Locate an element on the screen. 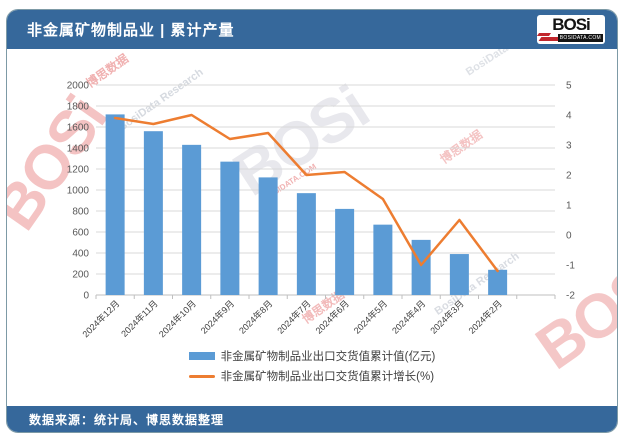 The height and width of the screenshot is (438, 624). y-axis-right-tick-label: 5 is located at coordinates (569, 86).